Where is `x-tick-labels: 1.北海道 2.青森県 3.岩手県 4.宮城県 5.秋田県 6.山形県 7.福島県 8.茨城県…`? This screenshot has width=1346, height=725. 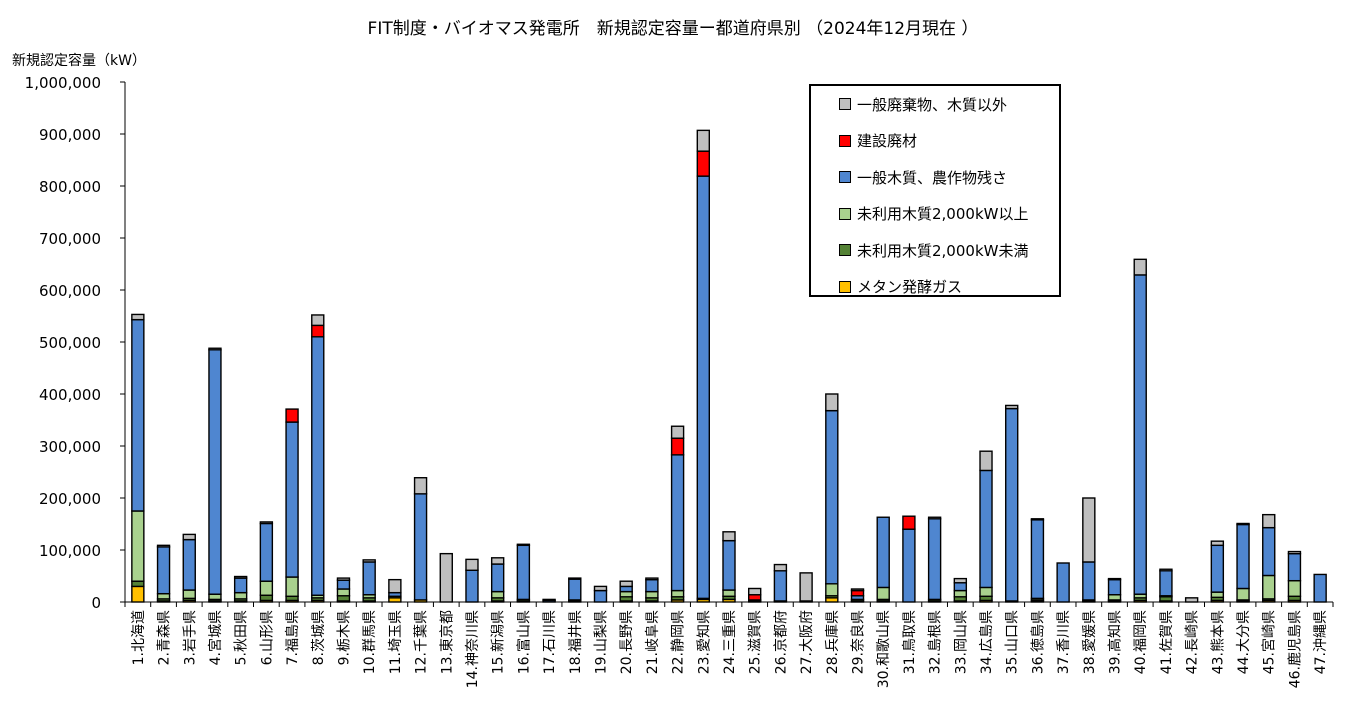
x-tick-labels: 1.北海道 2.青森県 3.岩手県 4.宮城県 5.秋田県 6.山形県 7.福島県 8.茨城県… is located at coordinates (730, 649).